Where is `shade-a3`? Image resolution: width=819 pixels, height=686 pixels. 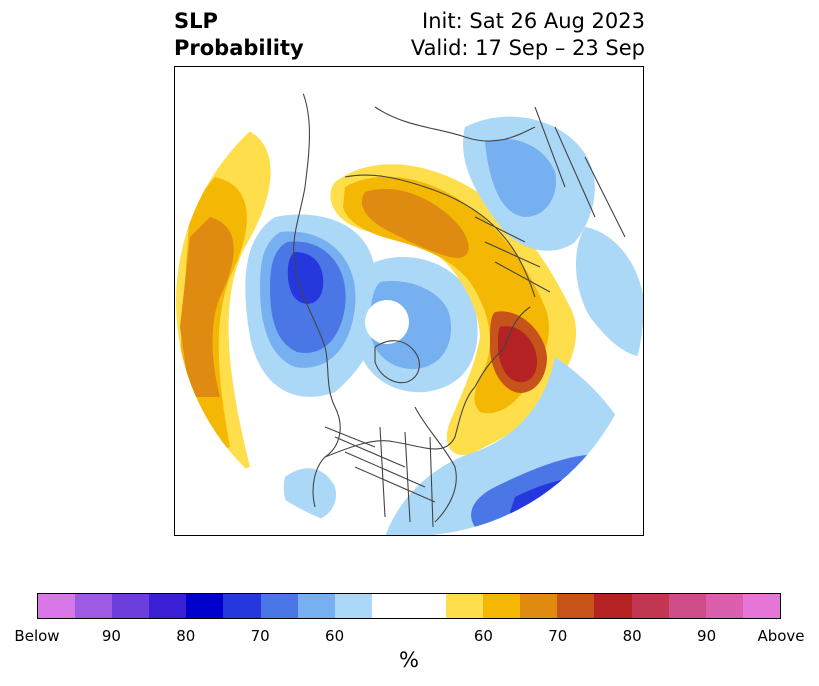 shade-a3 is located at coordinates (387, 322).